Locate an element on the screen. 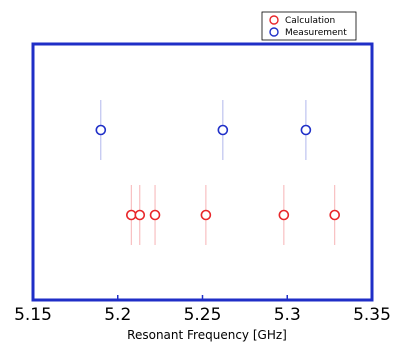  x-tick-label: 5.15 is located at coordinates (33, 315).